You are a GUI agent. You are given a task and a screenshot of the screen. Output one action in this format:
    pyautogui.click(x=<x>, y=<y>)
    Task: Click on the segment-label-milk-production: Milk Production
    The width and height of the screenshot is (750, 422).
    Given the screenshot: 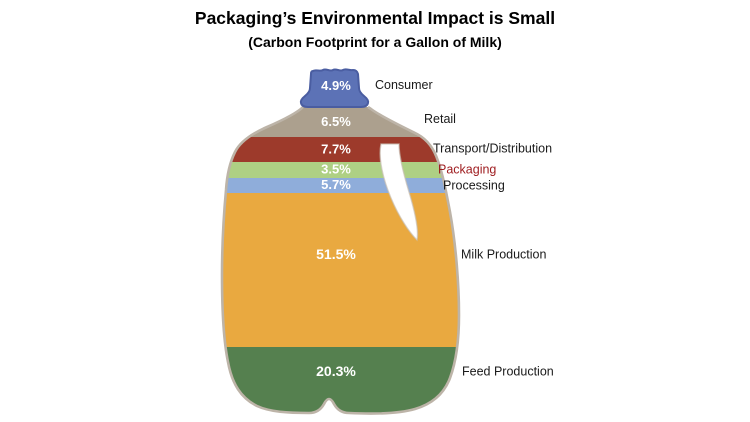 What is the action you would take?
    pyautogui.click(x=503, y=255)
    